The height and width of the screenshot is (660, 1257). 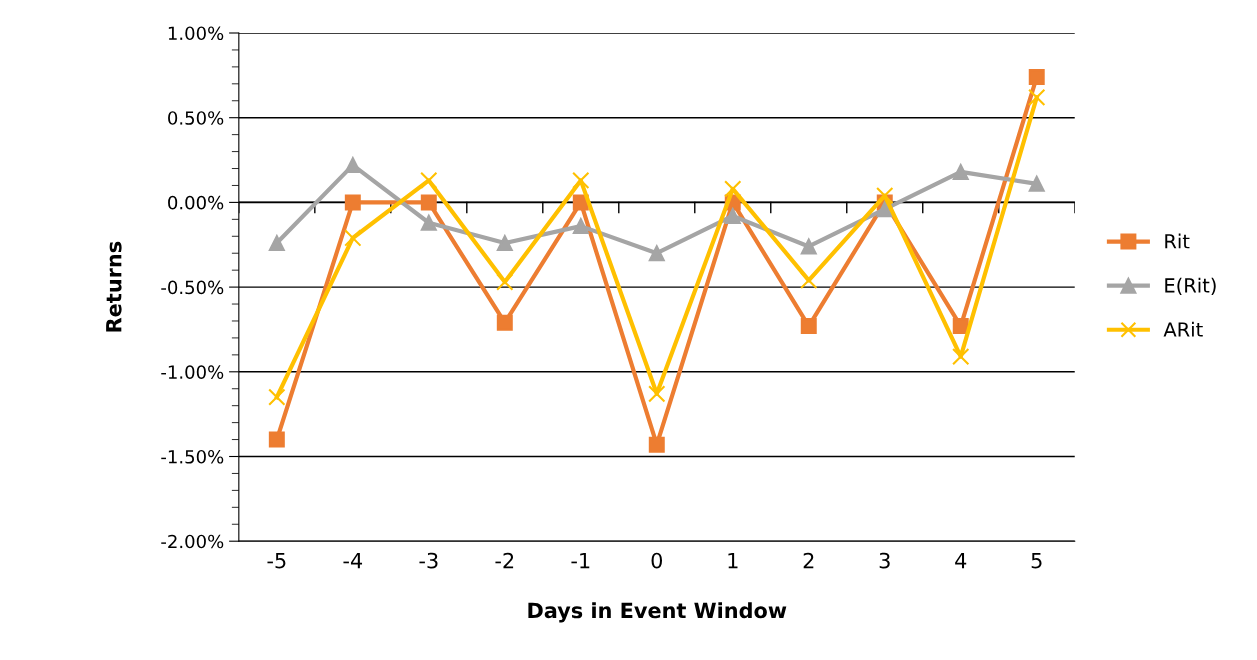 I want to click on x-tick-label: -4, so click(x=353, y=560).